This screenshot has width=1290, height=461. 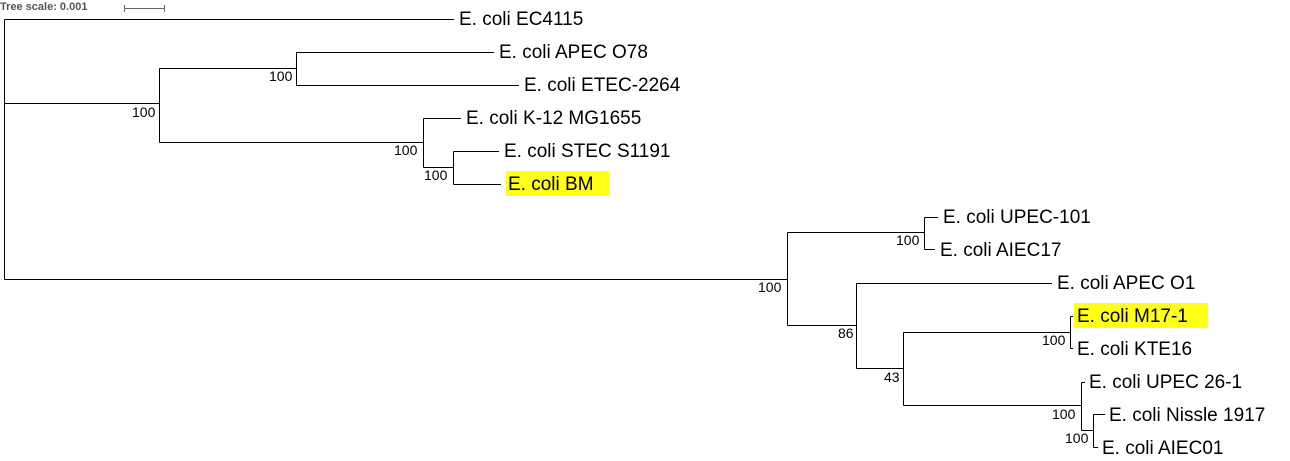 What do you see at coordinates (1187, 415) in the screenshot?
I see `tip-label: E. coli Nissle 1917` at bounding box center [1187, 415].